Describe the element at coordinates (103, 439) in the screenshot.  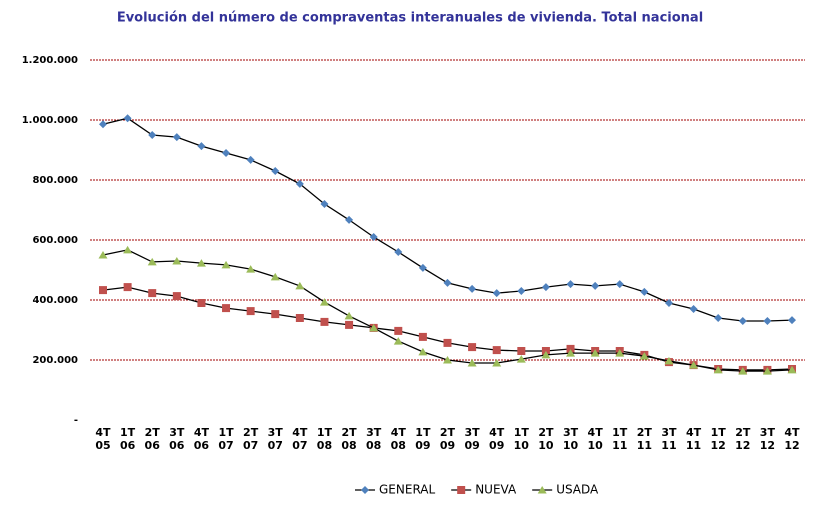
I see `x-tick-label: 4T 05` at that location.